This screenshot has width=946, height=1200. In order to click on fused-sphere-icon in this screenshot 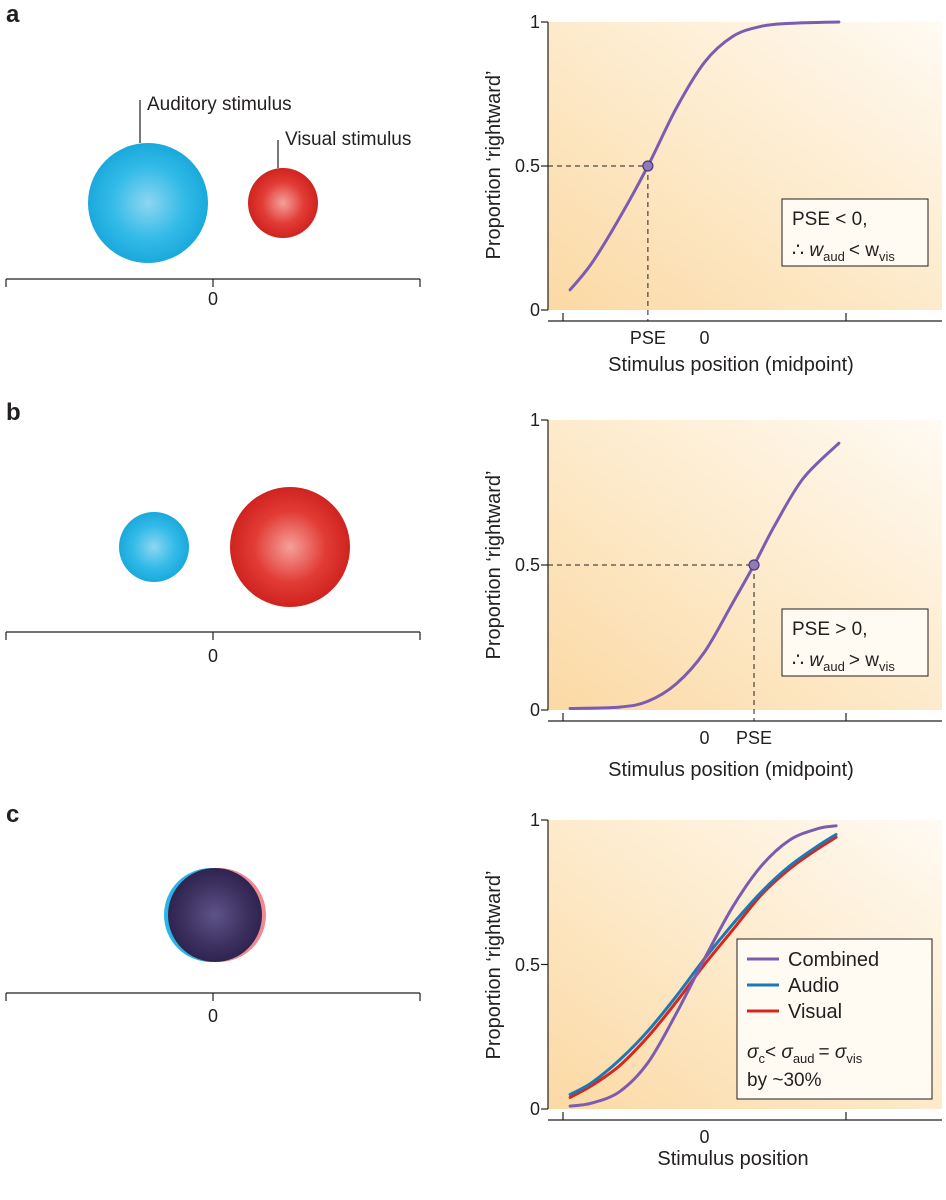, I will do `click(215, 915)`.